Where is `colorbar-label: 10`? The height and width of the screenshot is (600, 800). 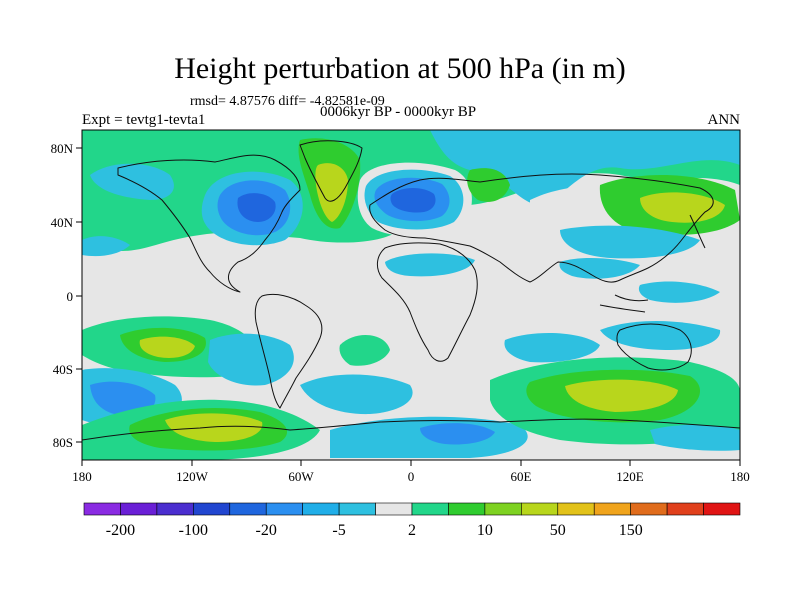
colorbar-label: 10 is located at coordinates (485, 530).